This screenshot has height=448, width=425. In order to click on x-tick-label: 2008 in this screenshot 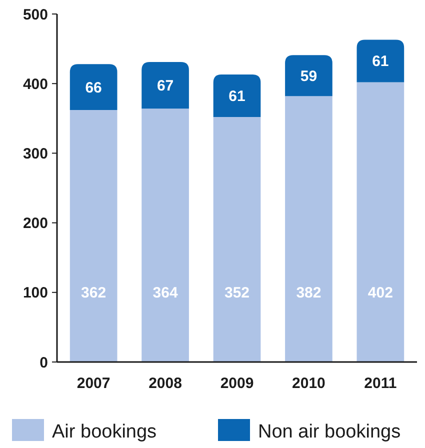, I will do `click(165, 383)`.